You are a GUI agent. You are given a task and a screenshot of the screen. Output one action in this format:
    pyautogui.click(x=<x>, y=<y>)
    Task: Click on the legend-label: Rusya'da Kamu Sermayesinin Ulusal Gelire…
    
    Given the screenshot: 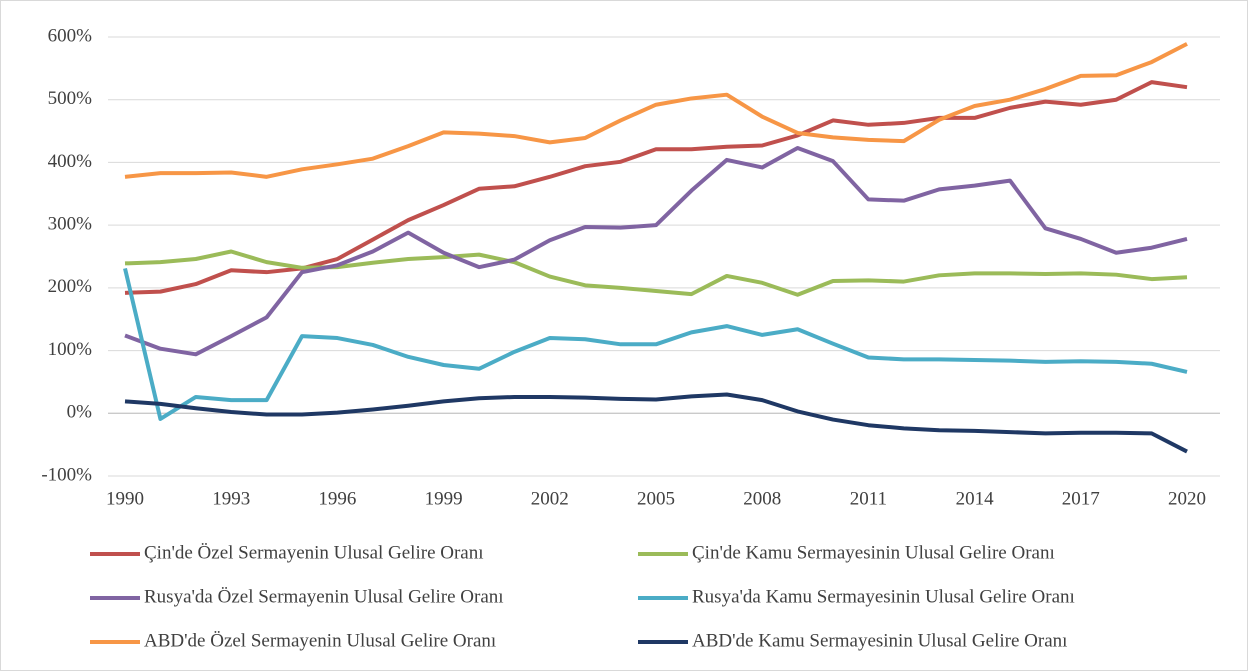 What is the action you would take?
    pyautogui.click(x=883, y=596)
    